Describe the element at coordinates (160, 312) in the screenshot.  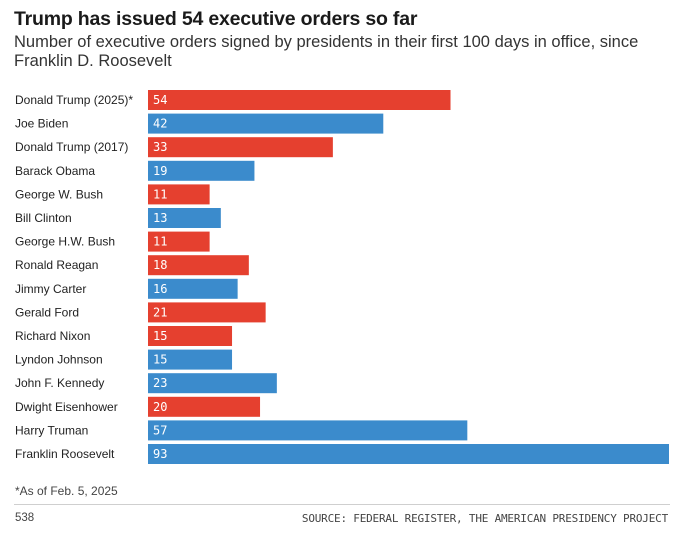
I see `bar-value-label: 21` at that location.